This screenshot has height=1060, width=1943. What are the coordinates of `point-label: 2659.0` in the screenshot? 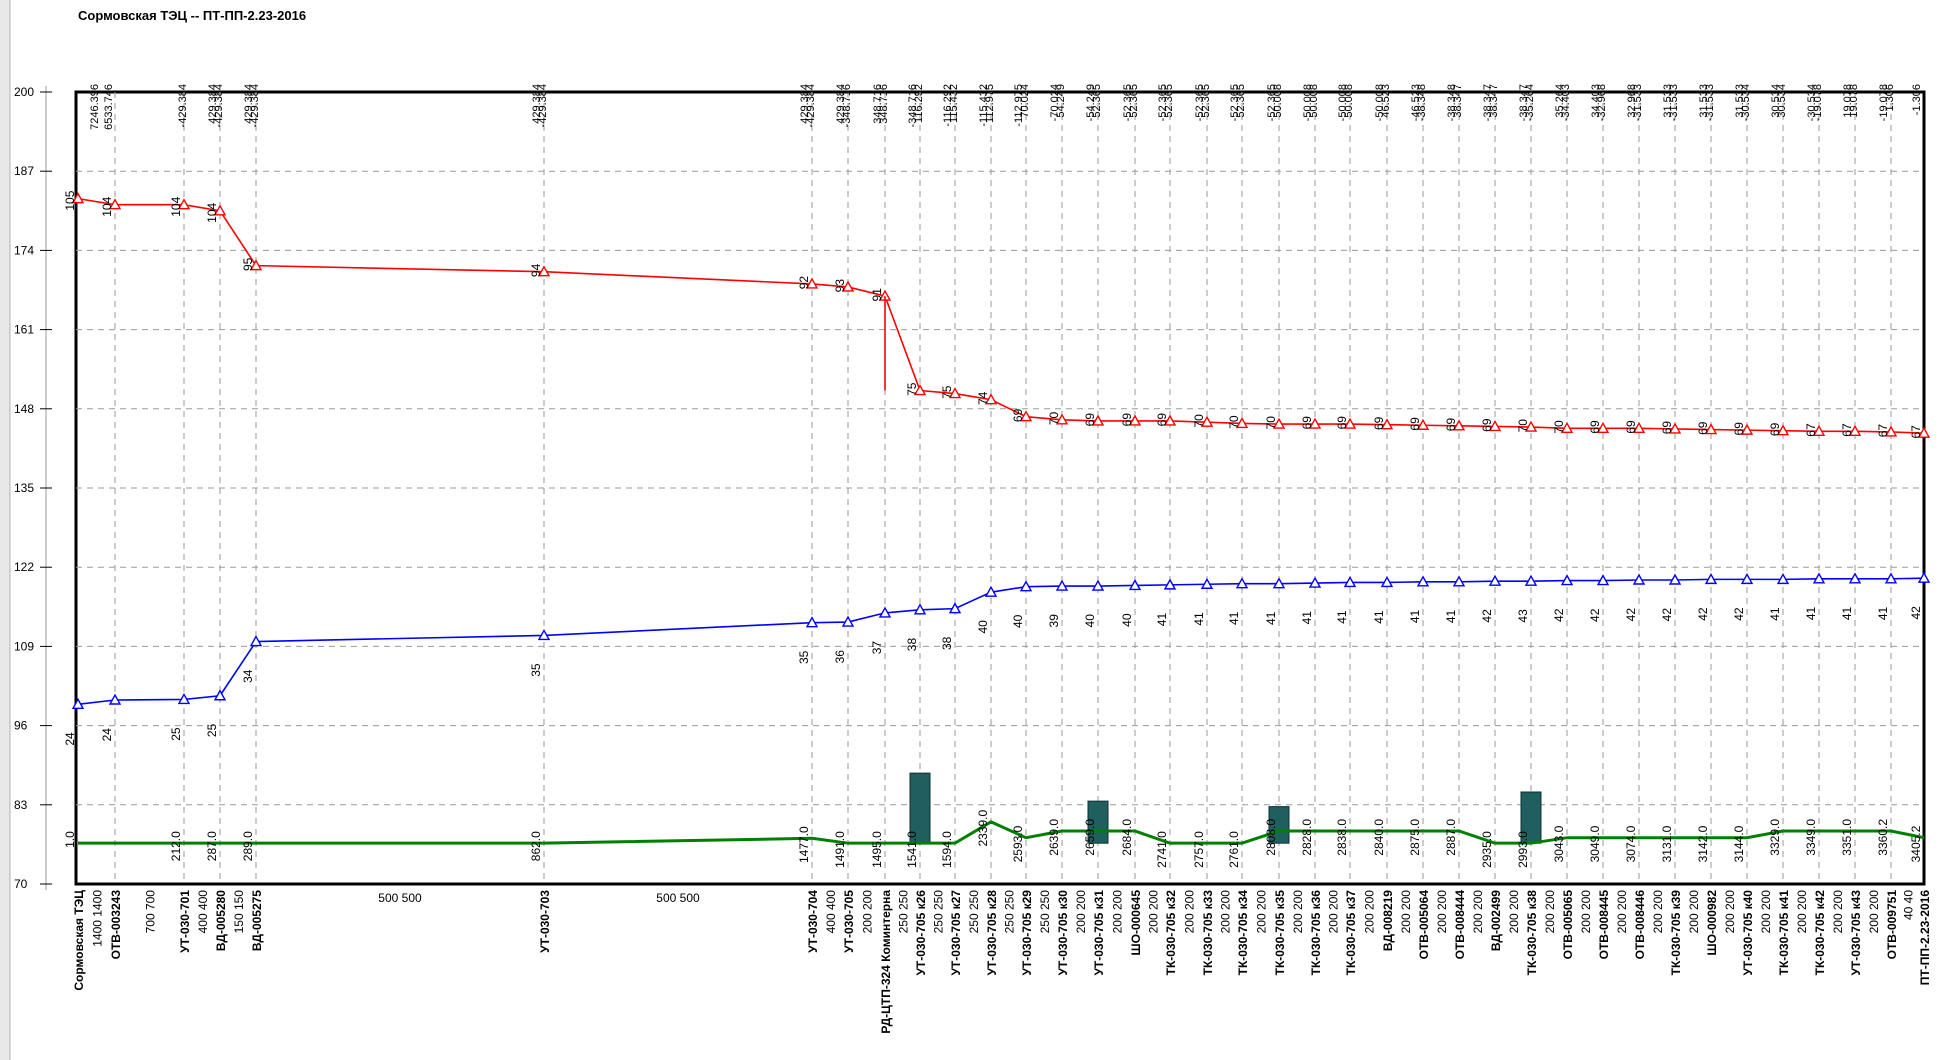 It's located at (1090, 837).